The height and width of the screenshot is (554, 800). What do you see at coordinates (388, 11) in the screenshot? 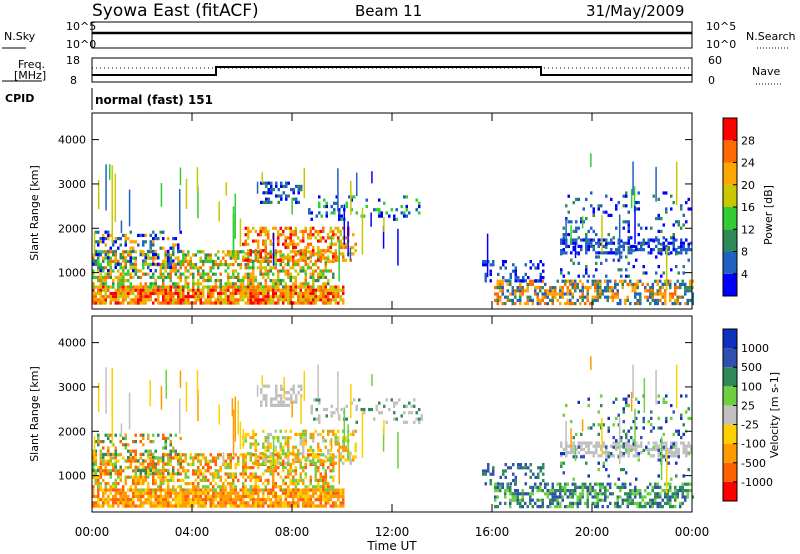
I see `beam-title: Beam 11` at bounding box center [388, 11].